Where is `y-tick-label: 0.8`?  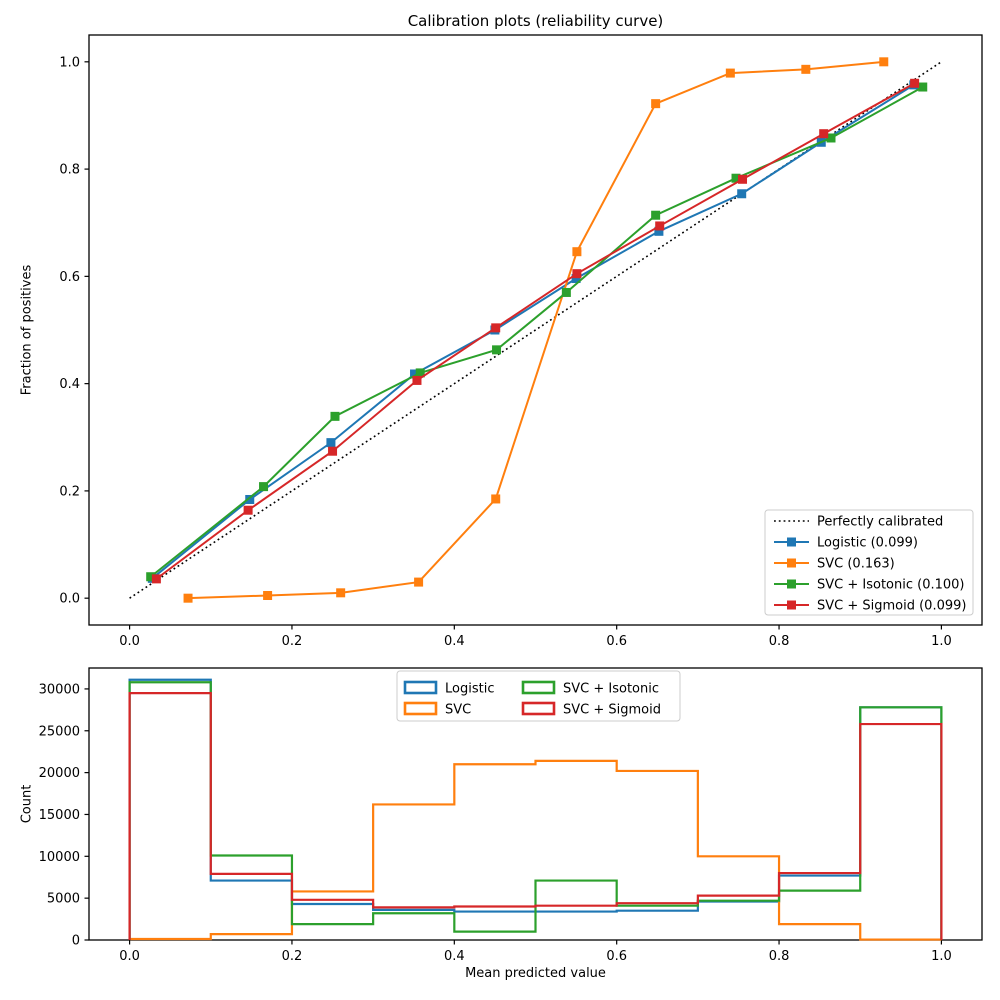
y-tick-label: 0.8 is located at coordinates (69, 170).